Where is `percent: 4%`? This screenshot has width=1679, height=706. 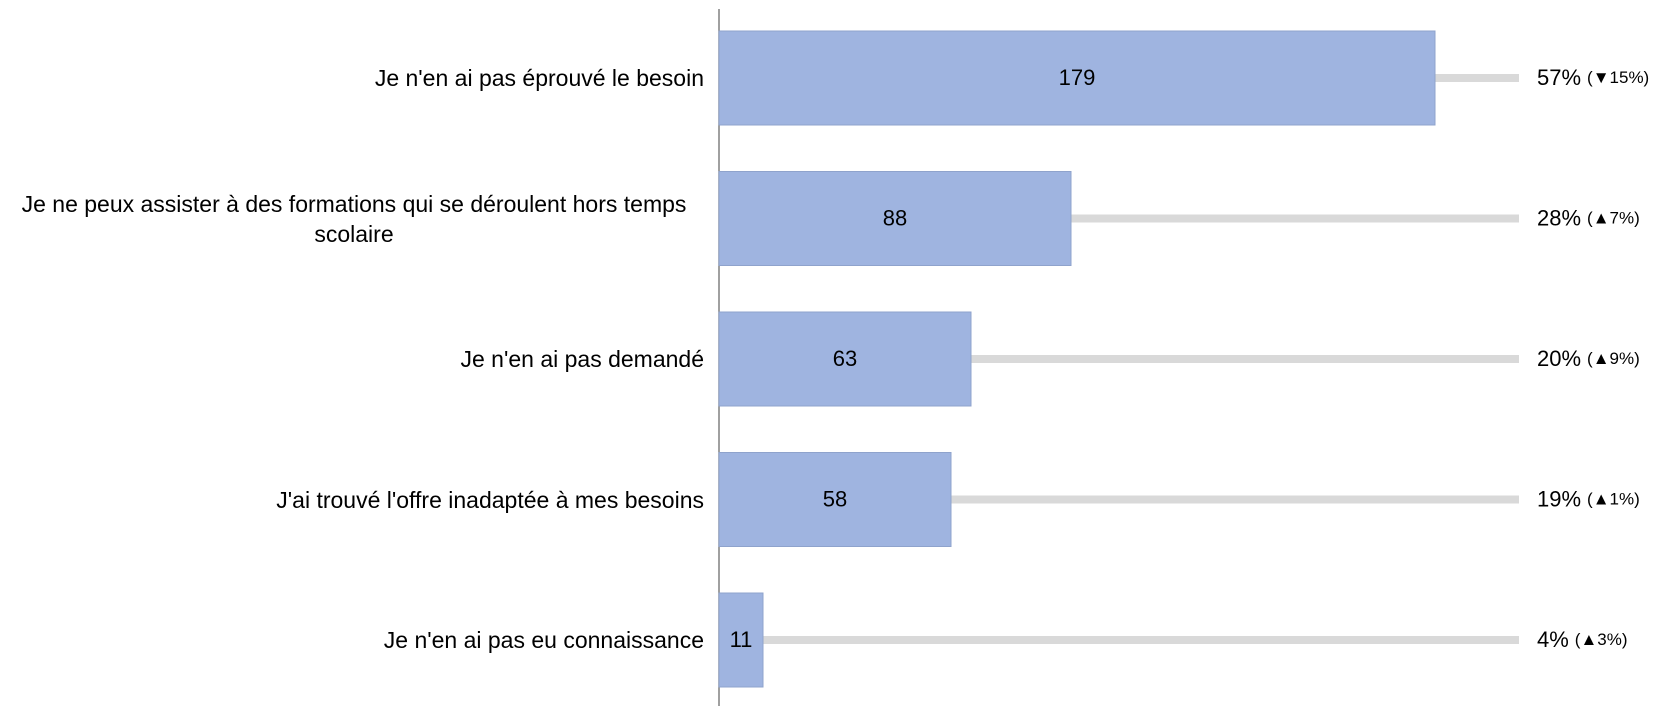
percent: 4% is located at coordinates (1553, 639).